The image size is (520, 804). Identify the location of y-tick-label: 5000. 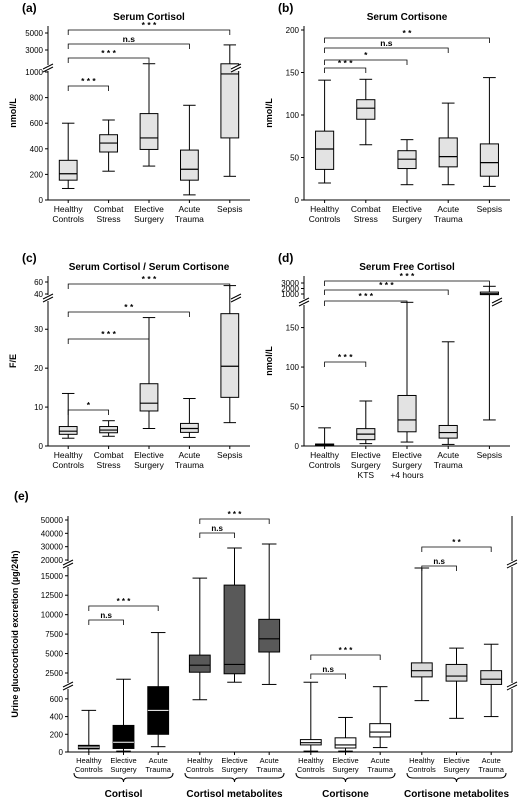
(54, 654).